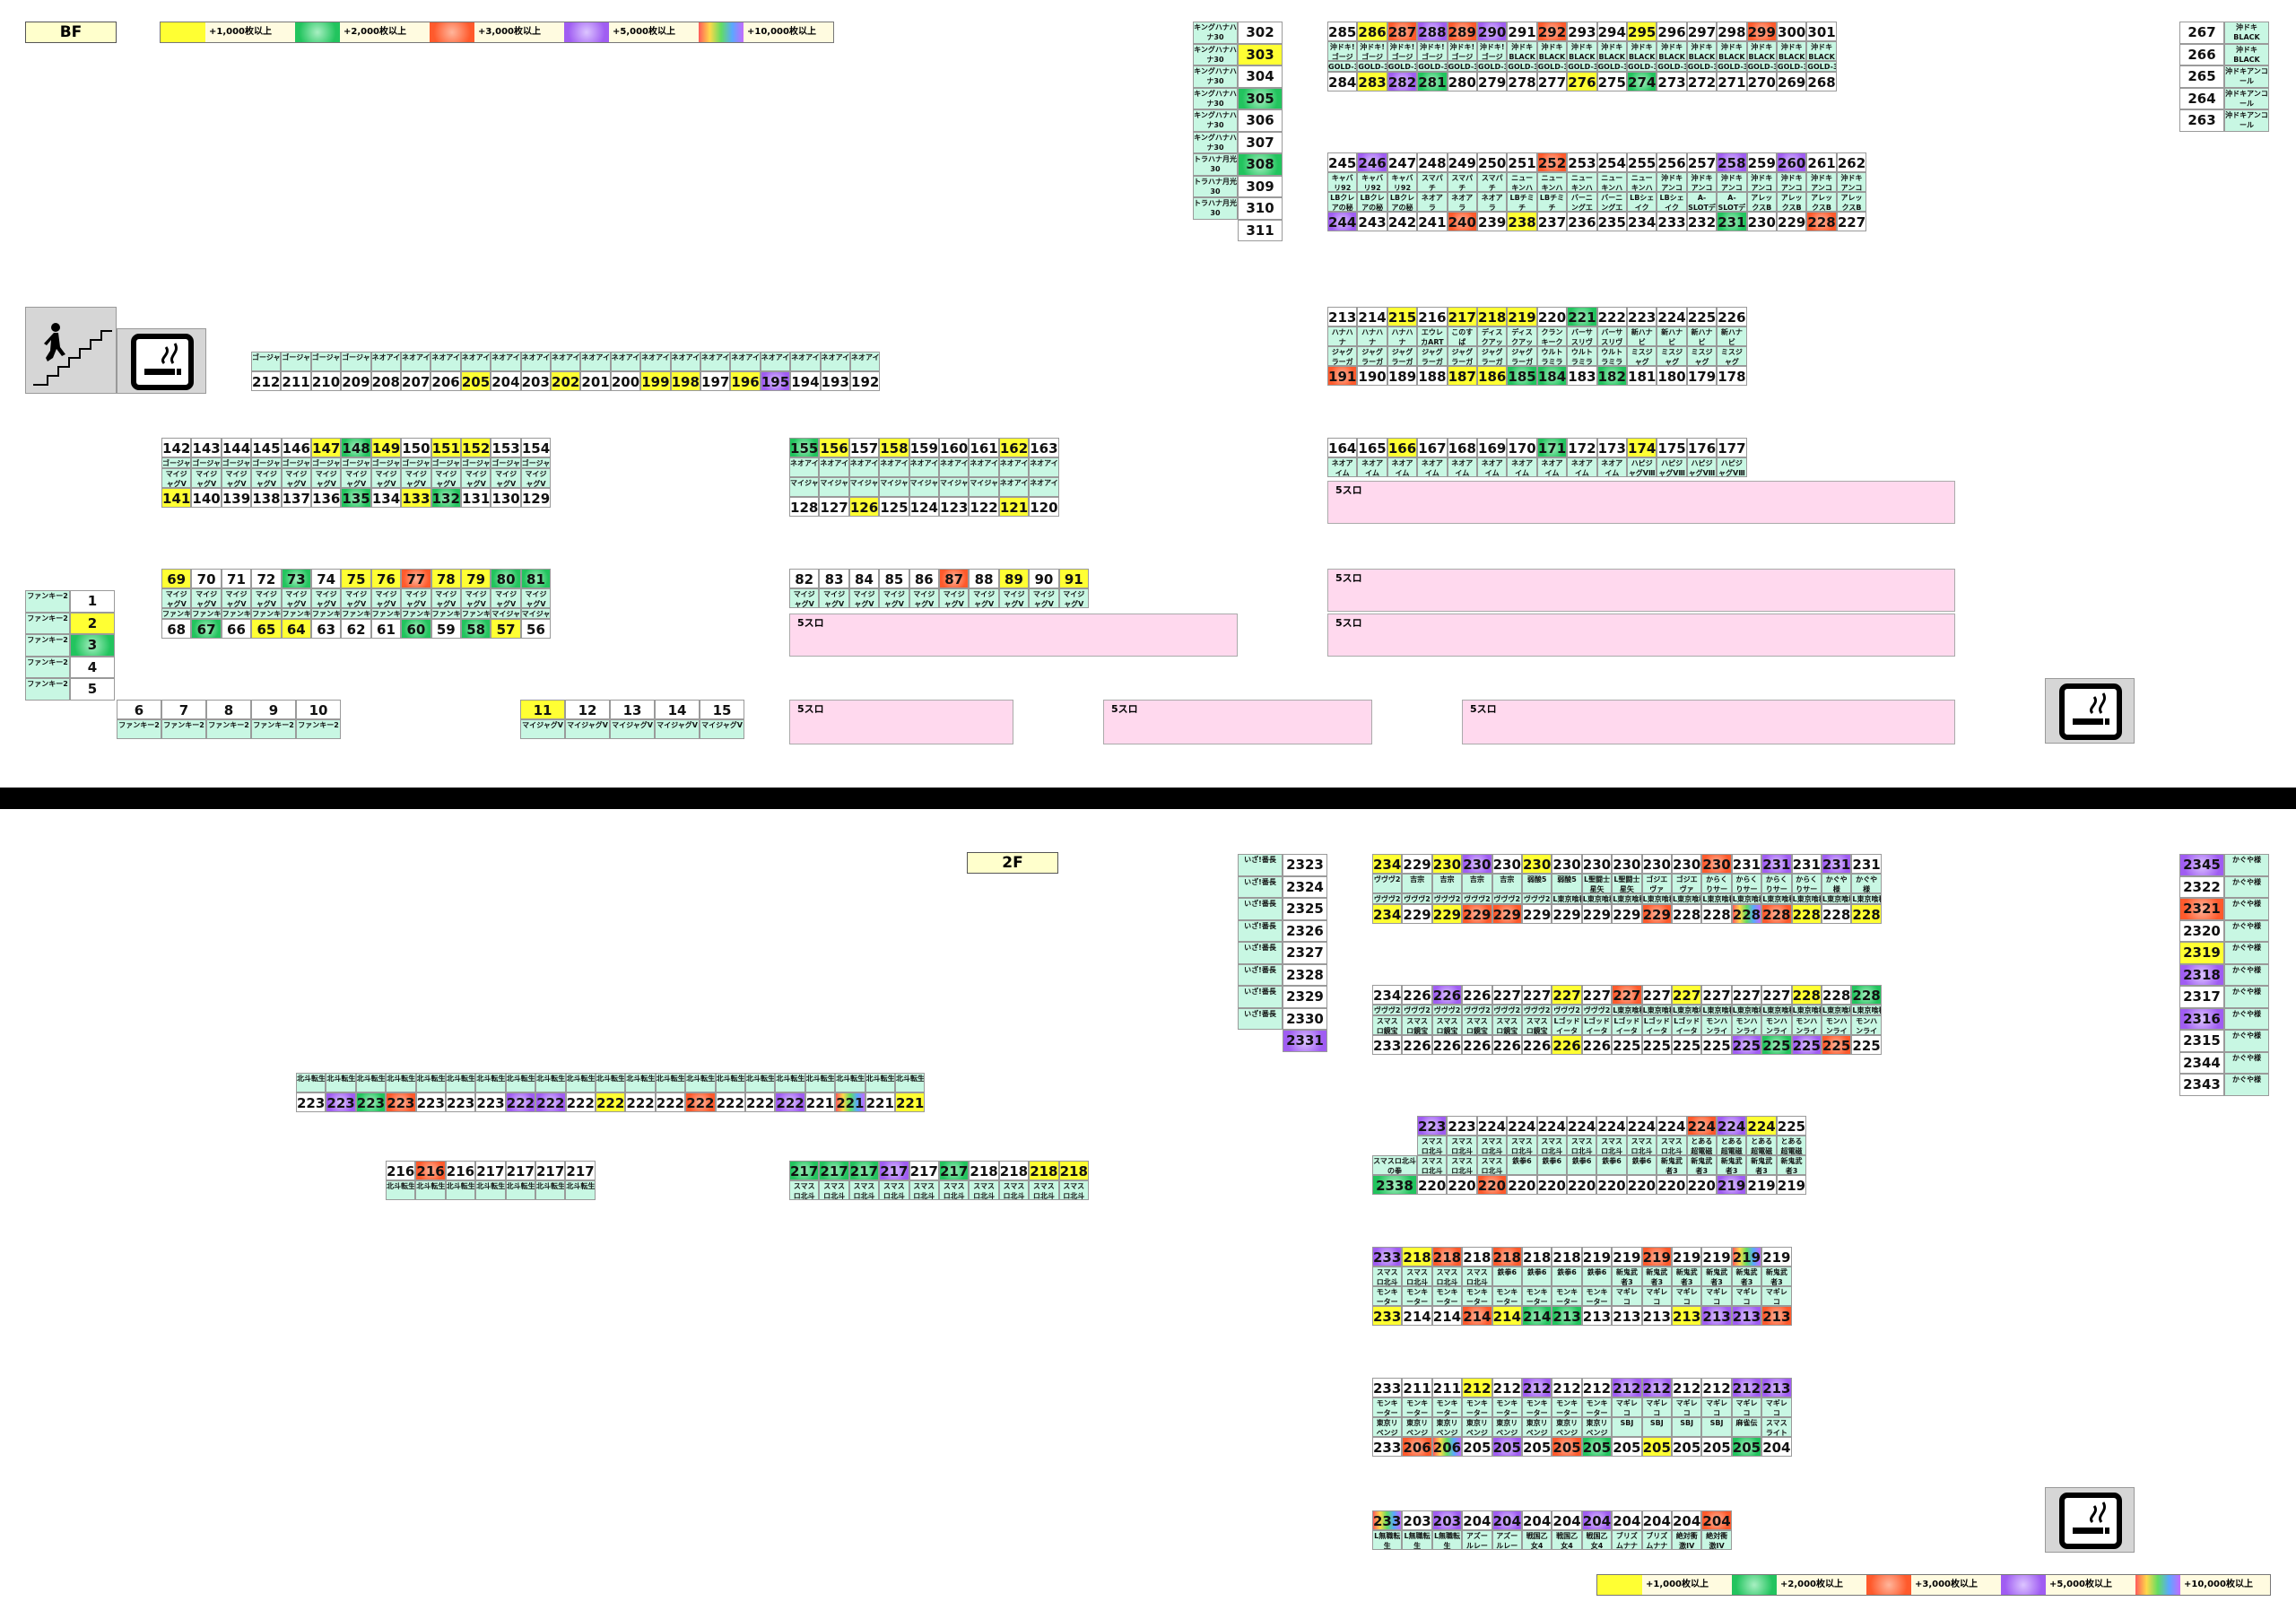  I want to click on machine-number: 292, so click(1552, 31).